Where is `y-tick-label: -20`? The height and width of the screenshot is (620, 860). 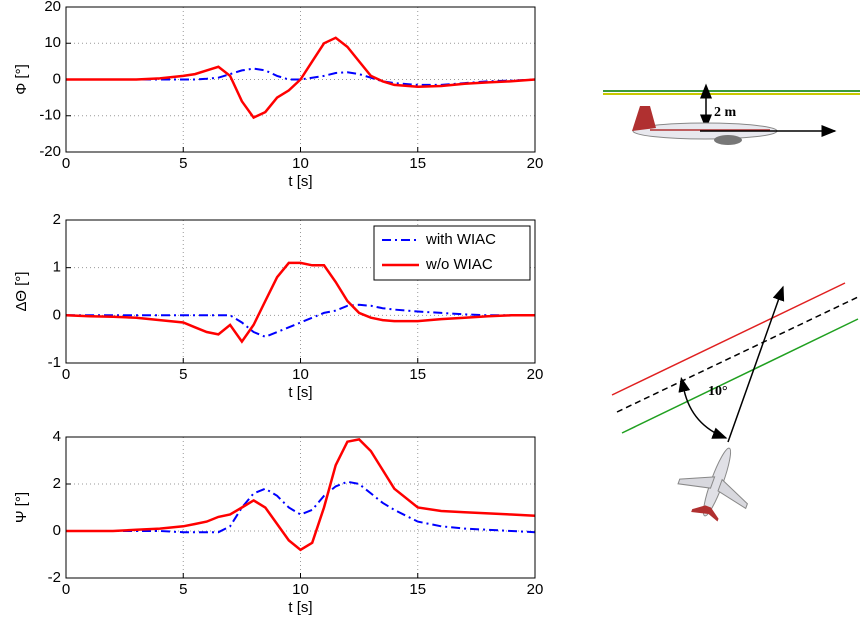 y-tick-label: -20 is located at coordinates (50, 151).